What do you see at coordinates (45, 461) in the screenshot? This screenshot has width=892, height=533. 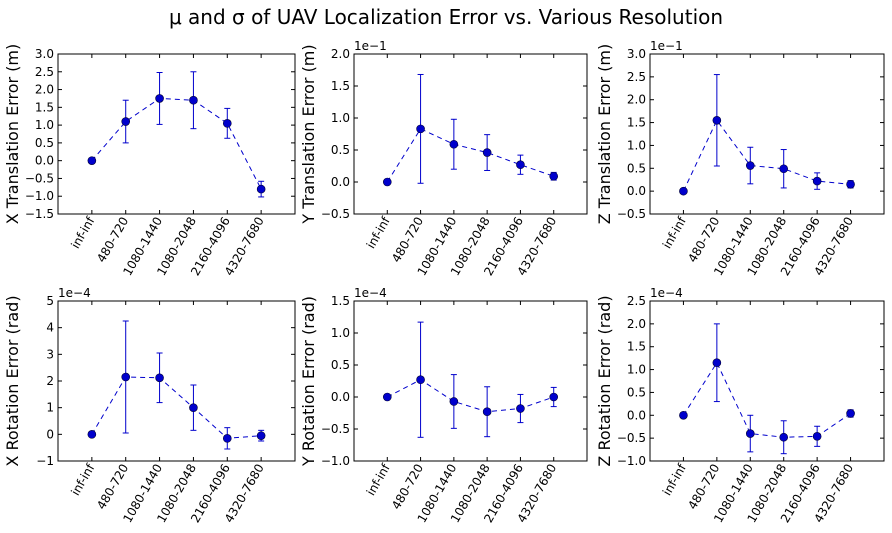 I see `ytick-label: −1` at bounding box center [45, 461].